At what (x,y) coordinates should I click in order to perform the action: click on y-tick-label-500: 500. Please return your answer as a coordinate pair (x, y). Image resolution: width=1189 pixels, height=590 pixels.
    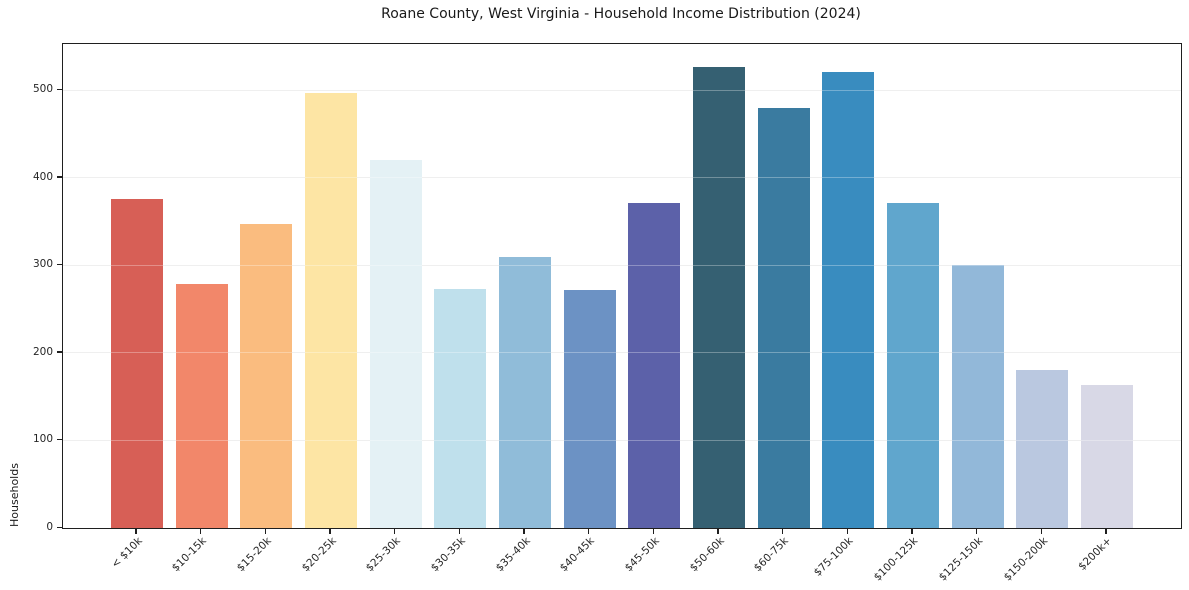
    Looking at the image, I should click on (42, 89).